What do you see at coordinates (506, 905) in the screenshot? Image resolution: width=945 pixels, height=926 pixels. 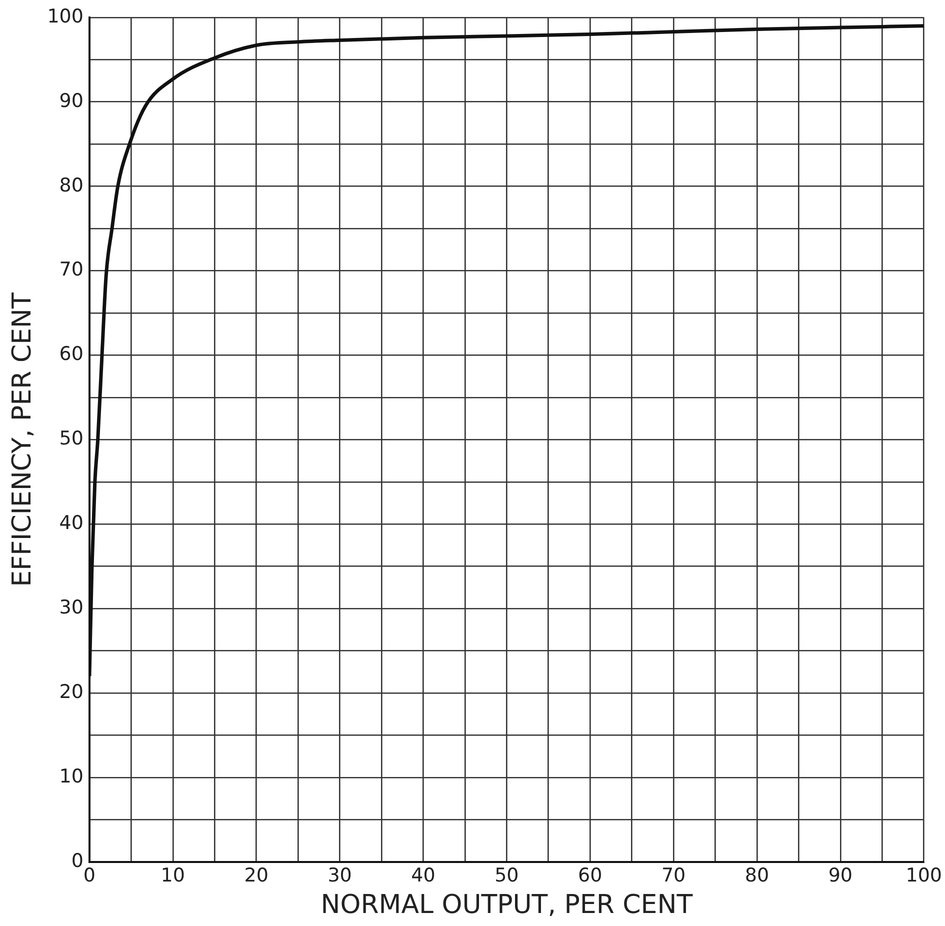 I see `x-axis-title: NORMAL OUTPUT, PER CENT` at bounding box center [506, 905].